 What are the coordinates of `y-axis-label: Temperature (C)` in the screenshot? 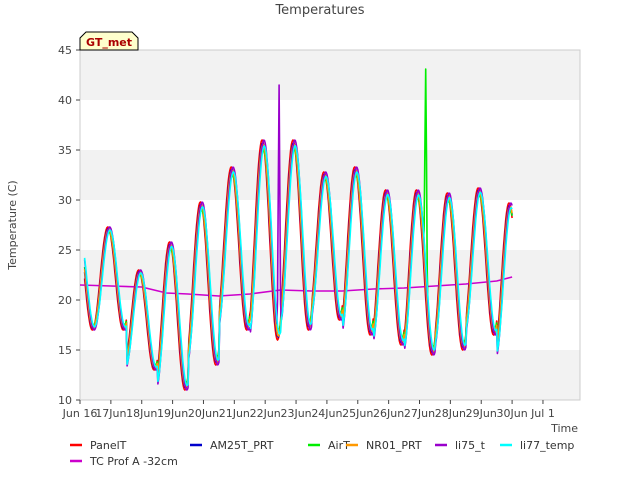 It's located at (12, 225).